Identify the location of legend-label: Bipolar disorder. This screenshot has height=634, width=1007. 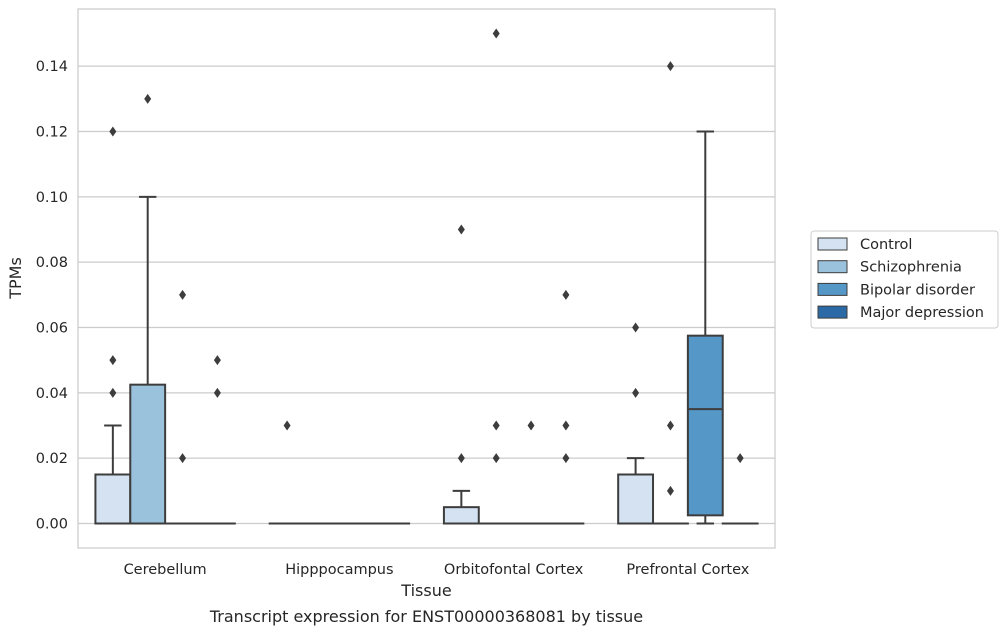
(917, 290).